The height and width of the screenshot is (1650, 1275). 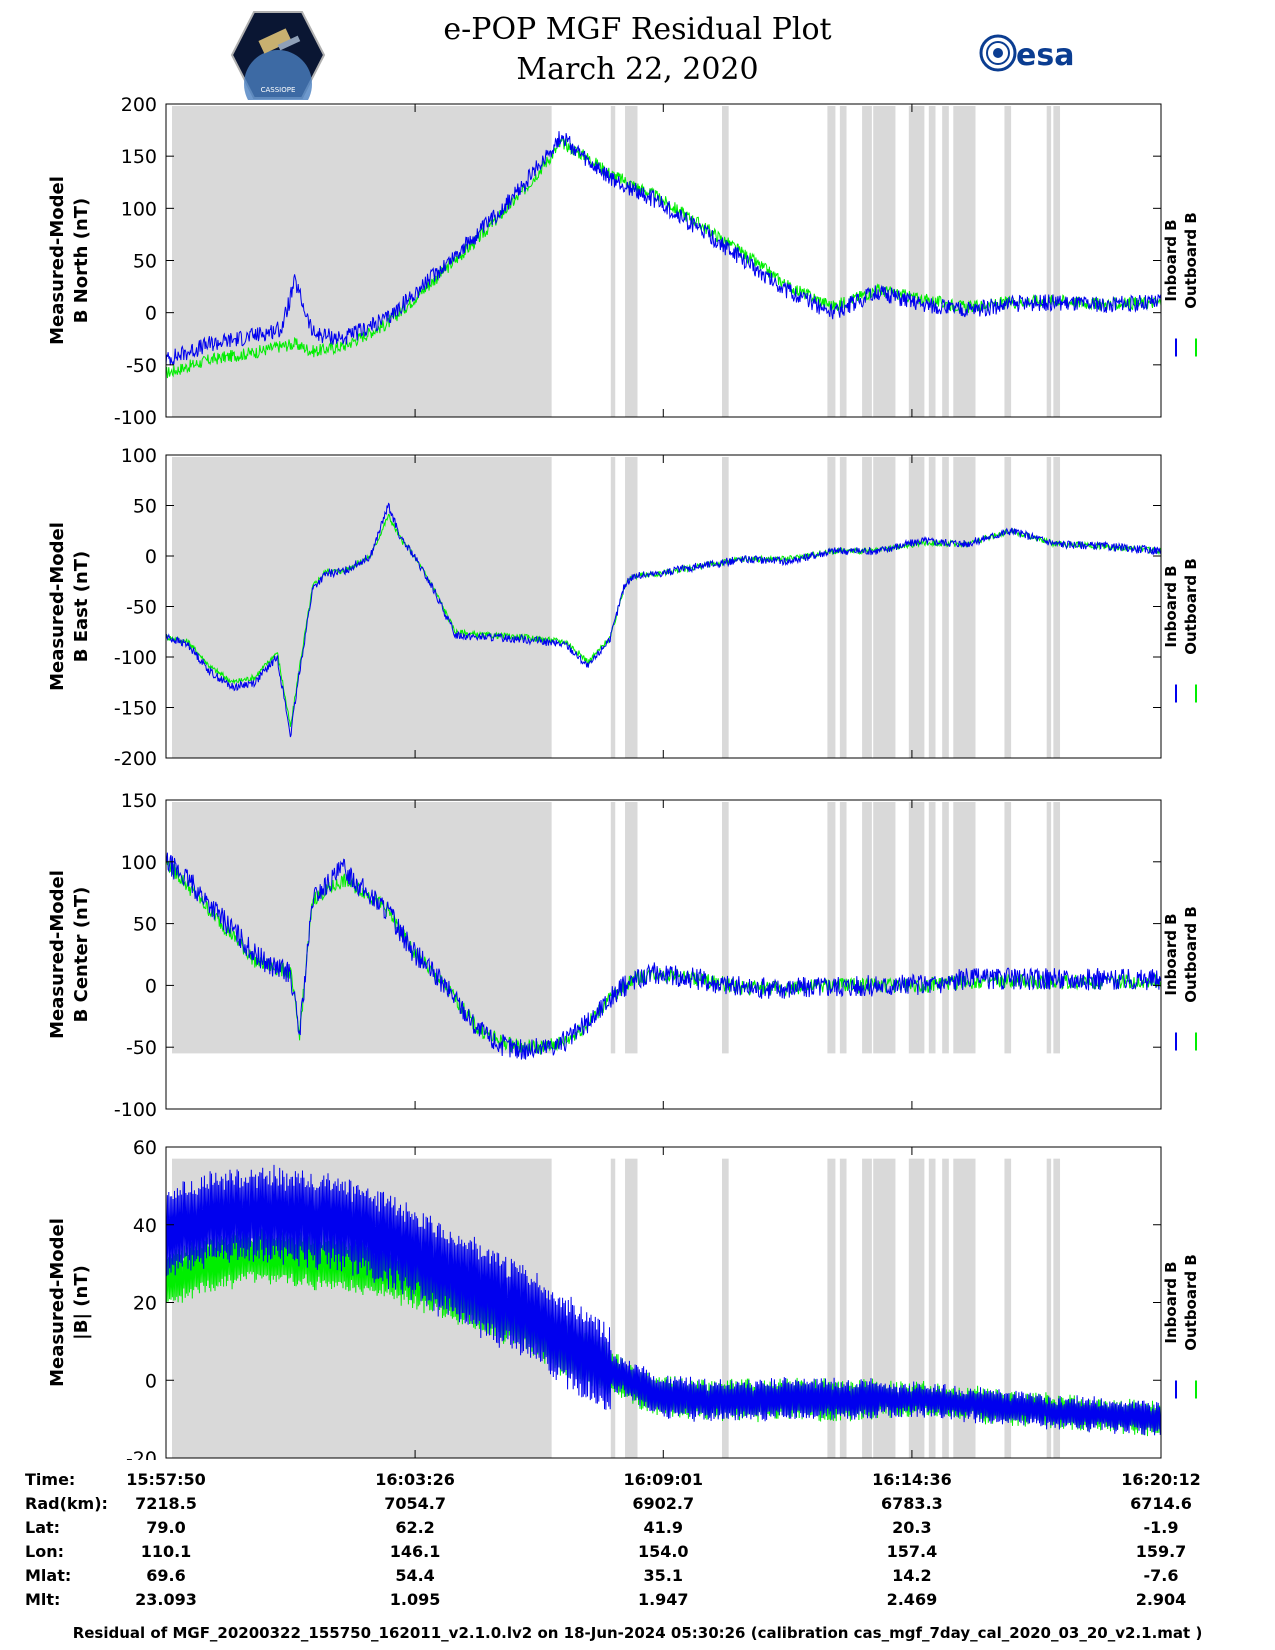 I want to click on chart-subtitle: March 22, 2020, so click(x=637, y=69).